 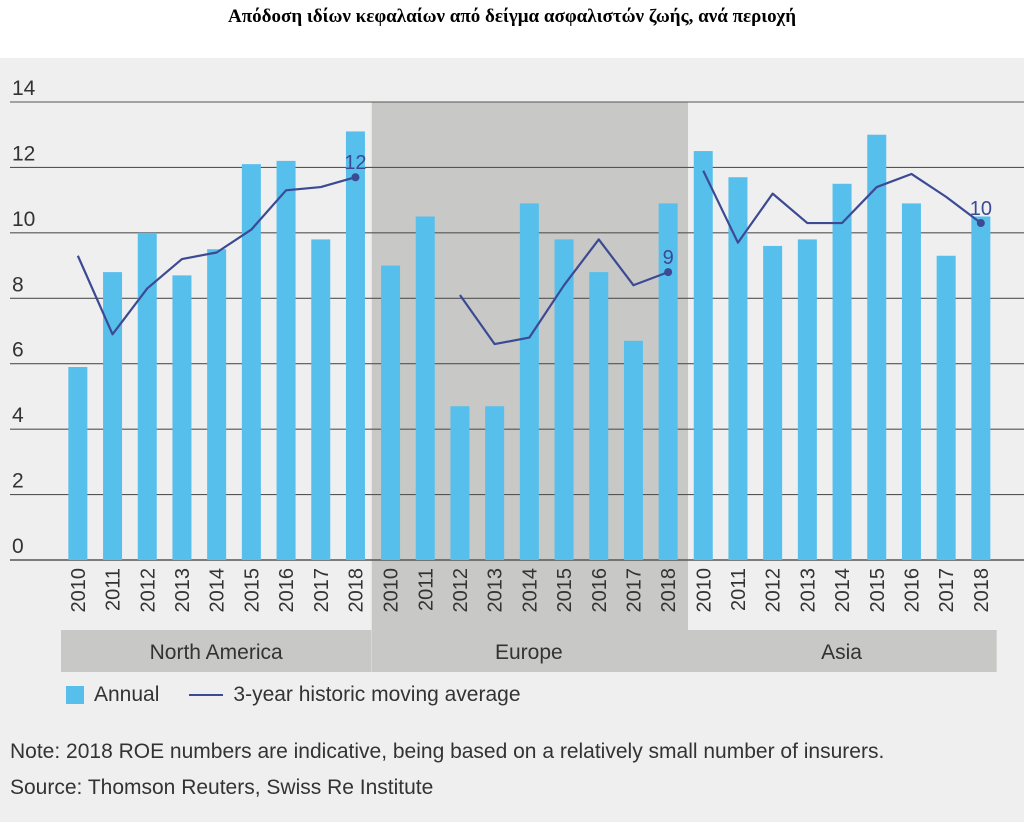 What do you see at coordinates (24, 88) in the screenshot?
I see `y-tick-label: 14` at bounding box center [24, 88].